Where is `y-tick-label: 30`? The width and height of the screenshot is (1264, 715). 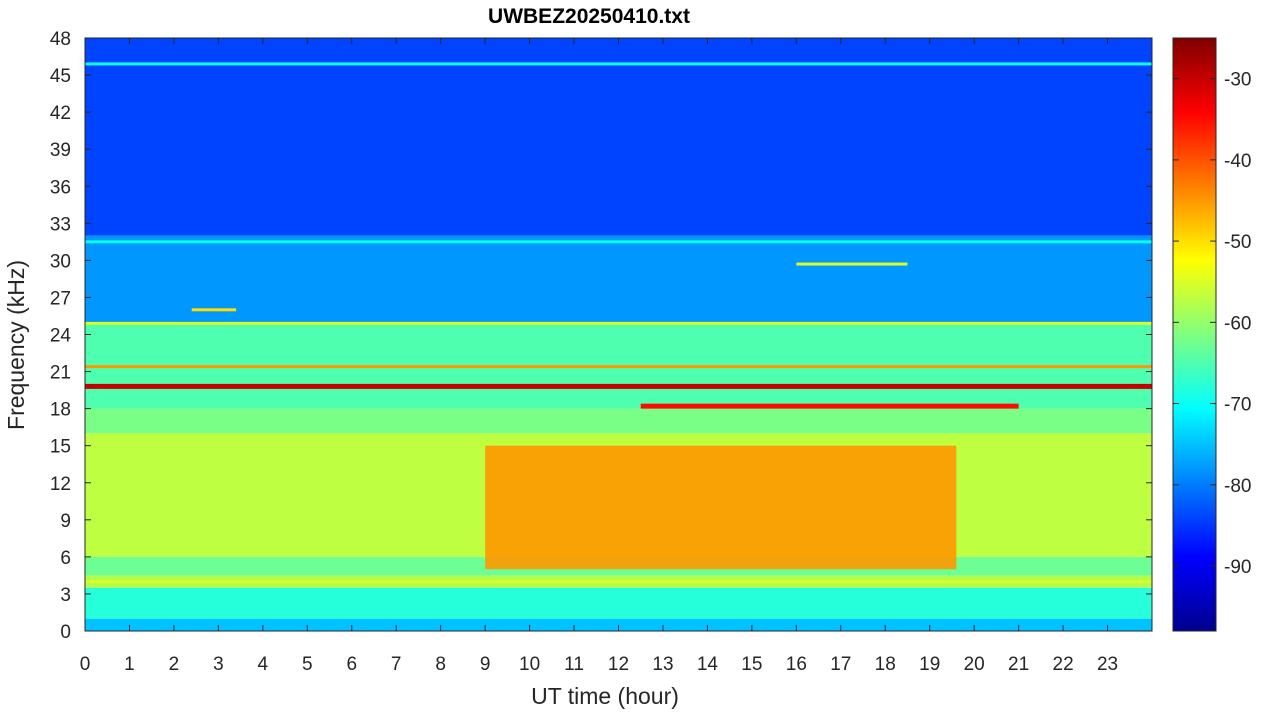
y-tick-label: 30 is located at coordinates (60, 261).